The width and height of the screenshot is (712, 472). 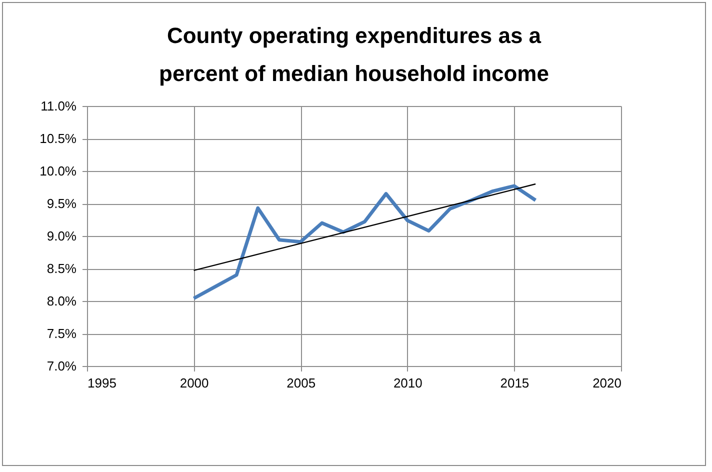 I want to click on chart-title: County operating expenditures as a percent of median household income, so click(x=354, y=54).